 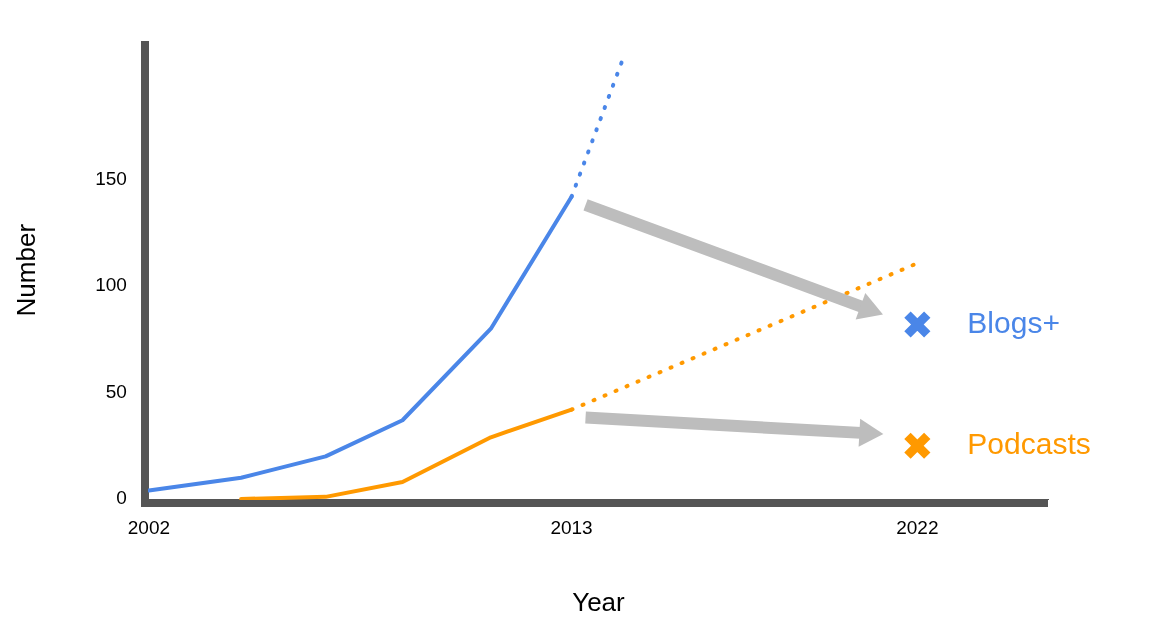 What do you see at coordinates (121, 498) in the screenshot?
I see `y-tick-label: 0` at bounding box center [121, 498].